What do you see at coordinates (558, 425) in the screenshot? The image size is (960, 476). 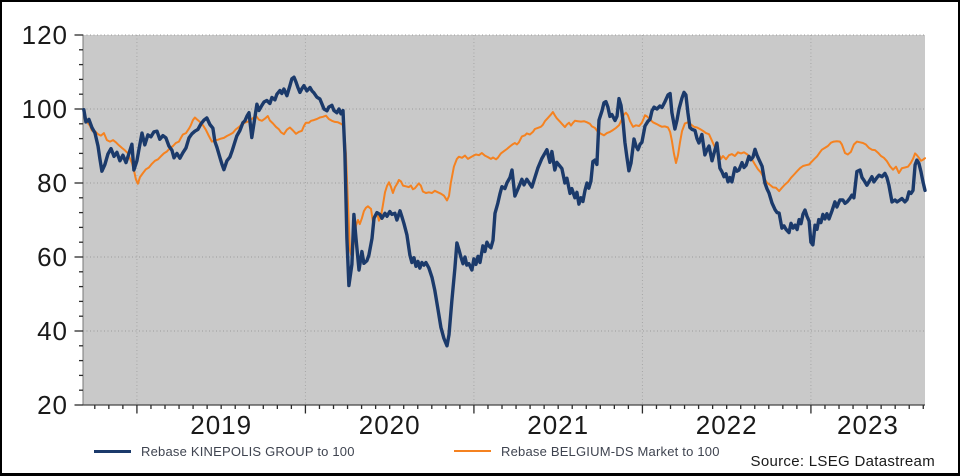 I see `svg-text: 2021` at bounding box center [558, 425].